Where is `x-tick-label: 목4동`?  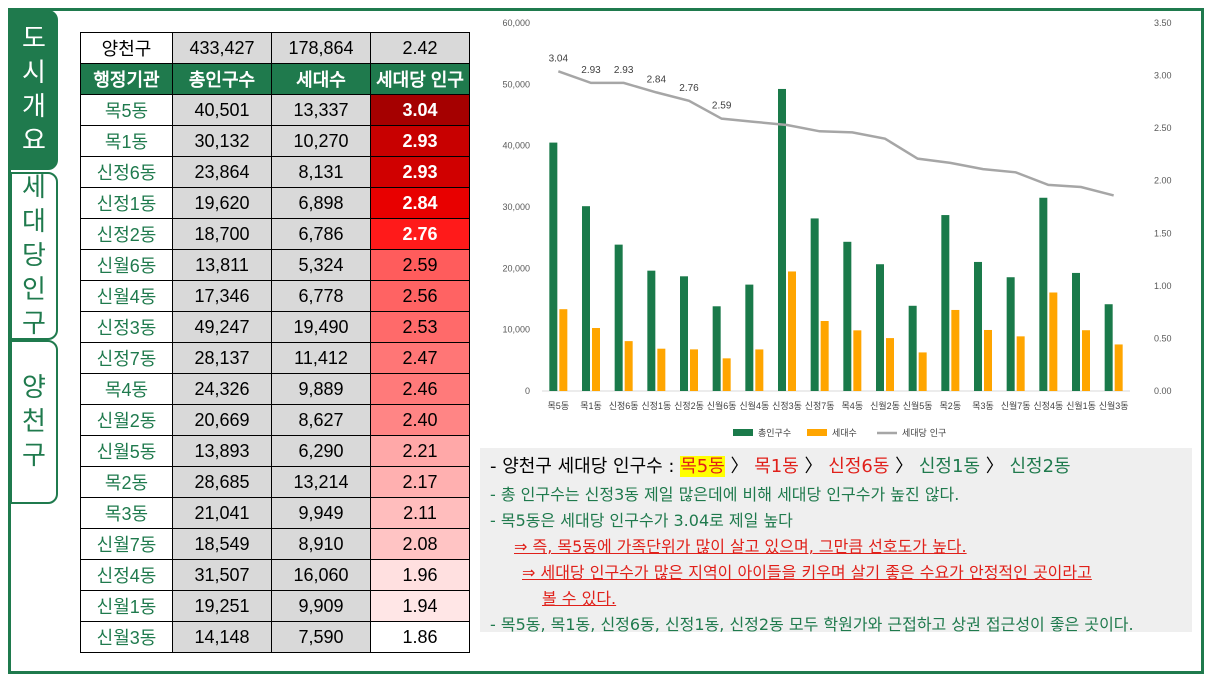
x-tick-label: 목4동 is located at coordinates (853, 406).